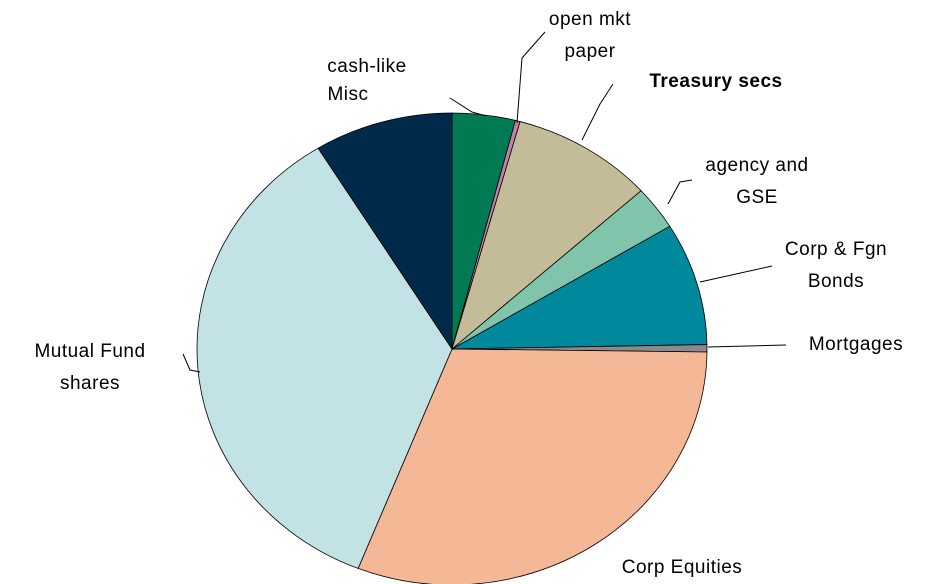  Describe the element at coordinates (90, 367) in the screenshot. I see `slice-label: Mutual Fund shares` at that location.